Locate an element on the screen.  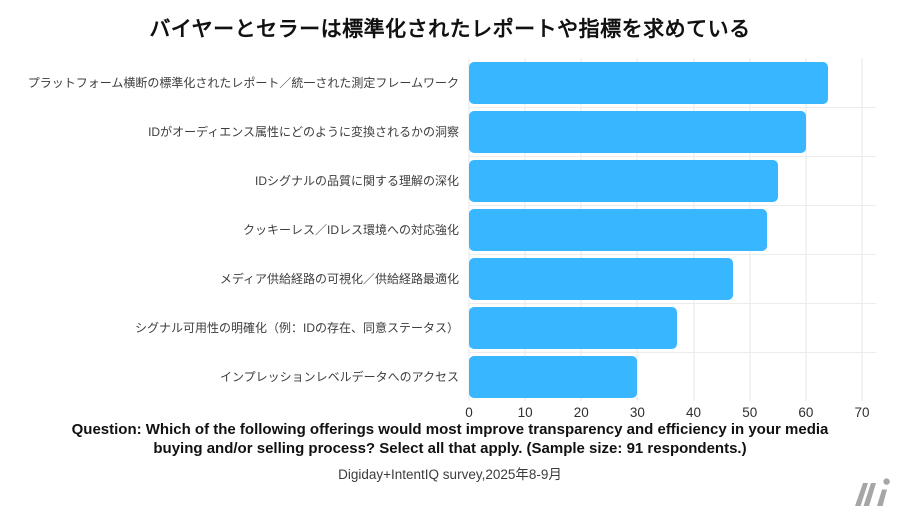
x-tick-label: 10 is located at coordinates (525, 412).